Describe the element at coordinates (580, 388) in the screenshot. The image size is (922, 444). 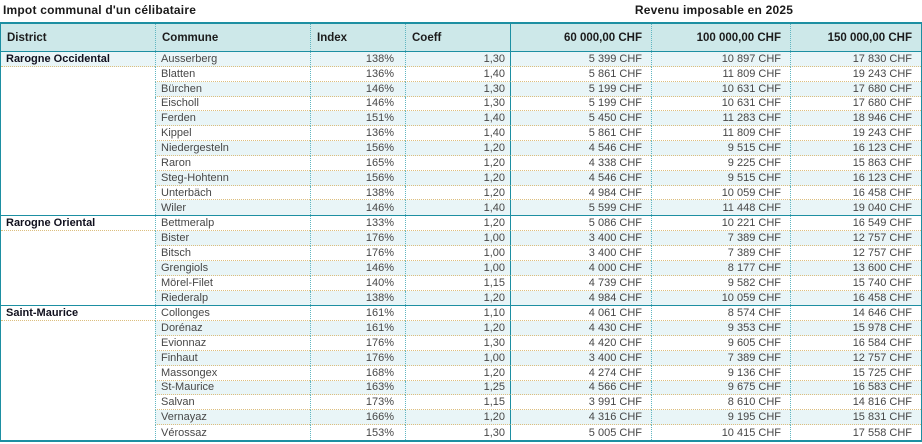
I see `amount-60k-cell: 4 566 CHF` at that location.